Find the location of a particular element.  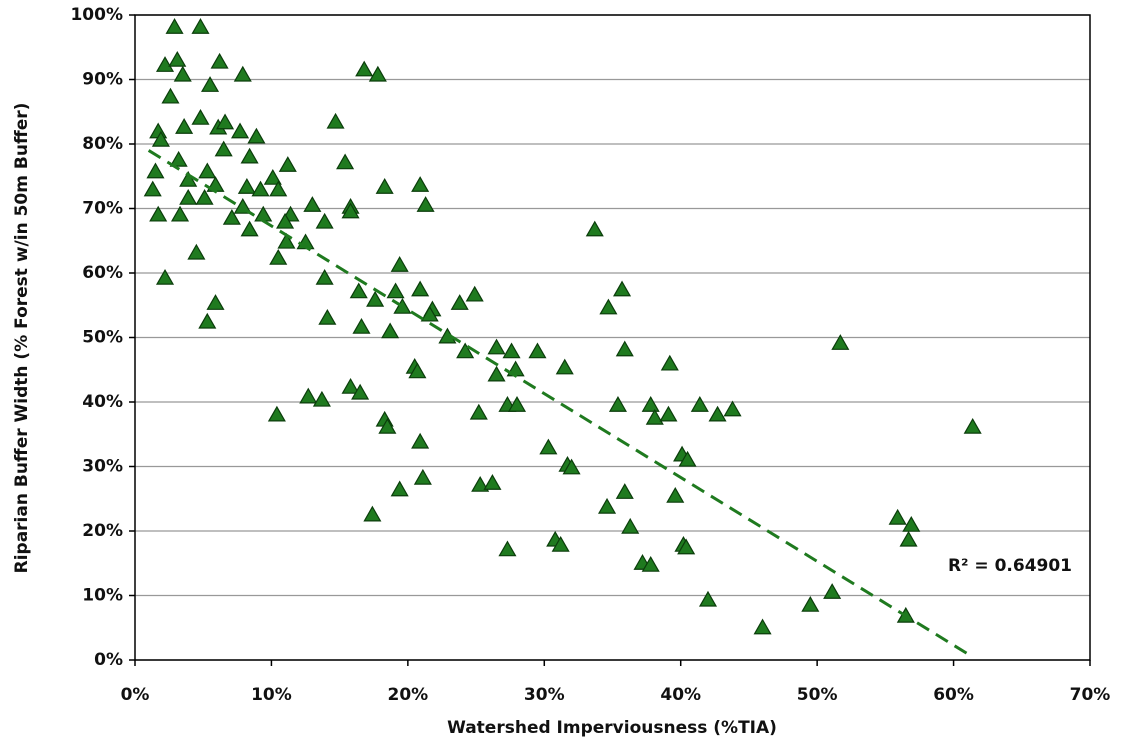

y-tick-label: 100% is located at coordinates (96, 15).